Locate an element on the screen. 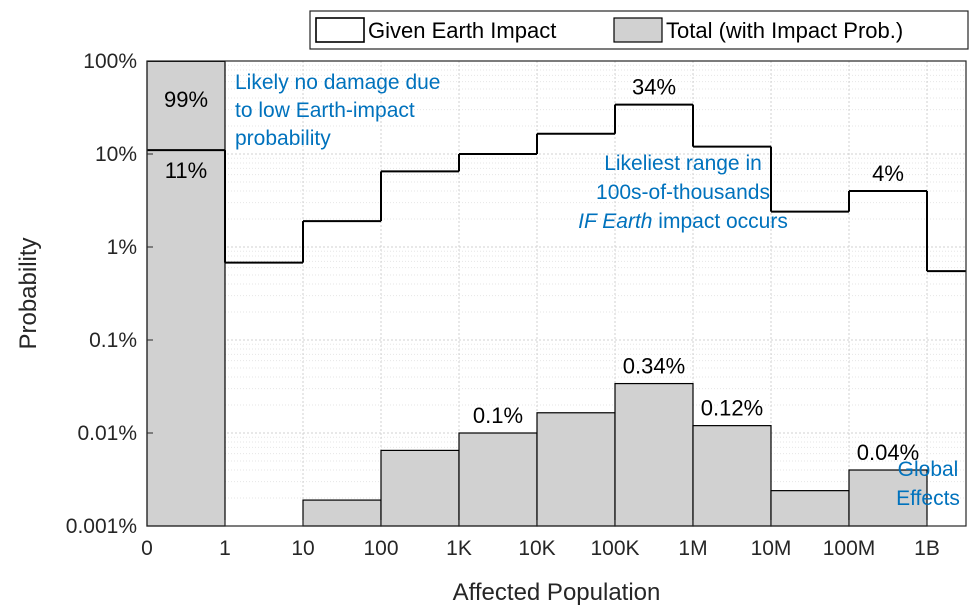 The width and height of the screenshot is (978, 608). data-label: 34% is located at coordinates (654, 87).